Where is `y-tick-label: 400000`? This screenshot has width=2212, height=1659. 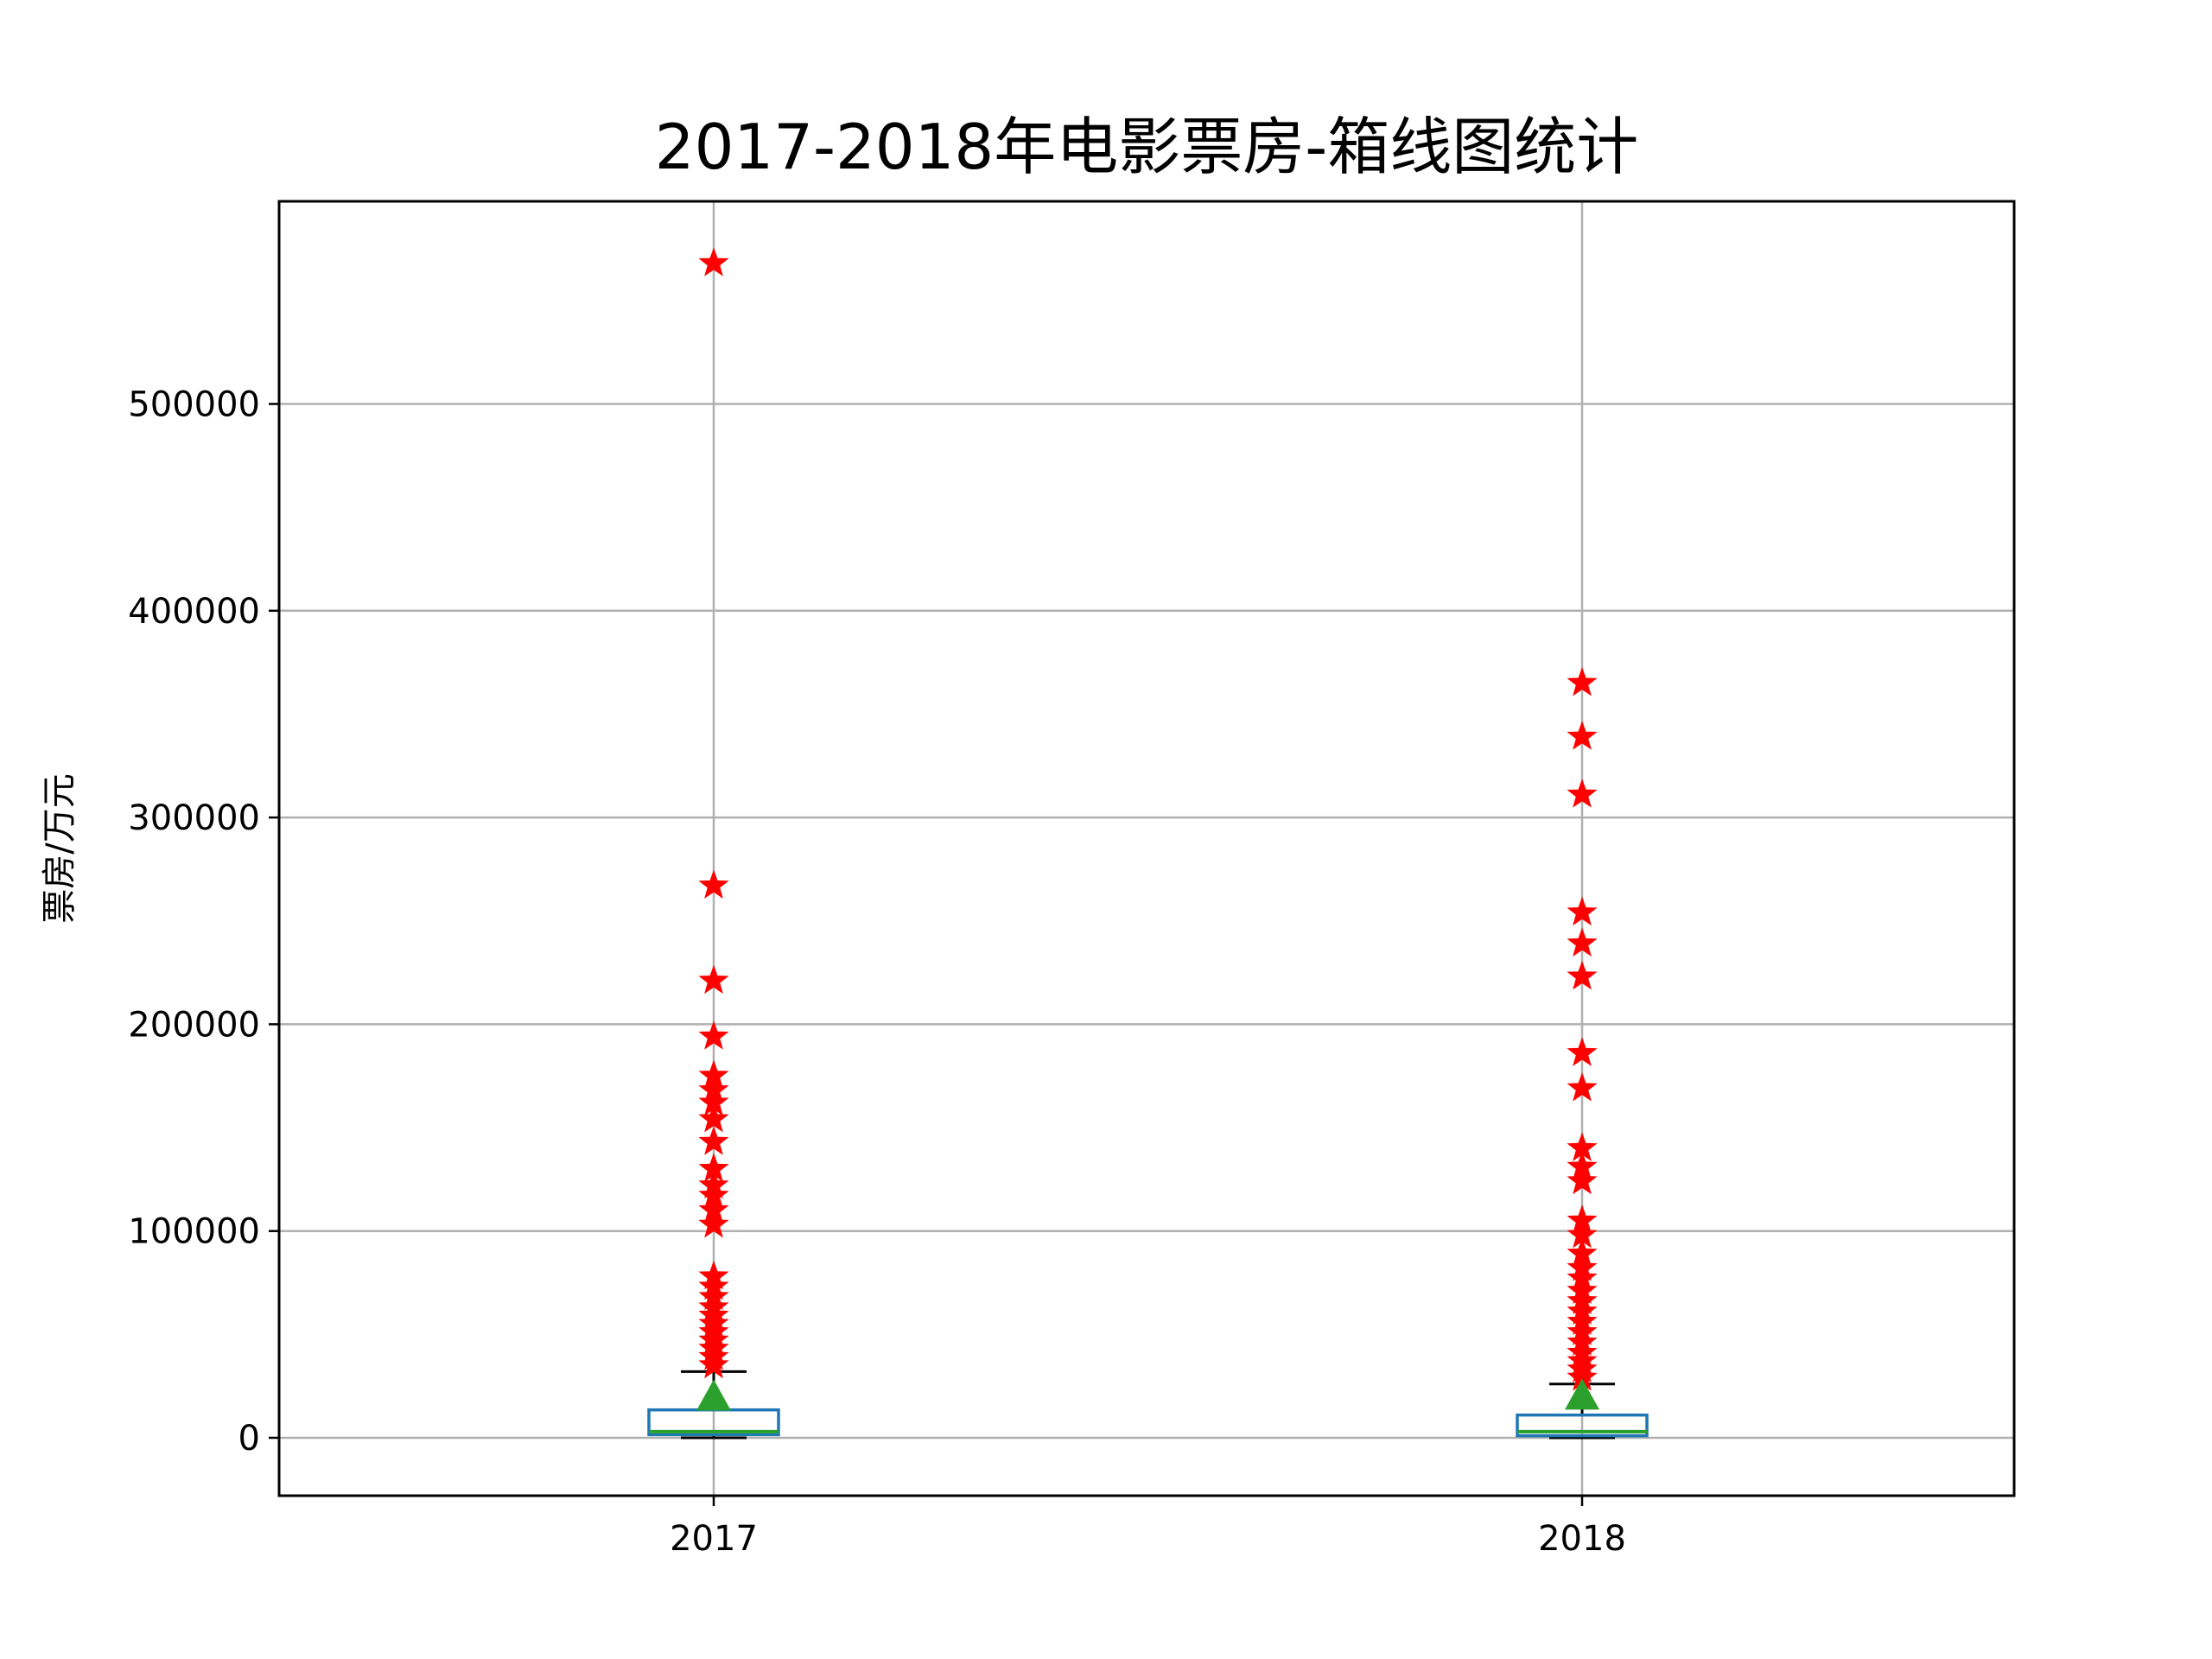 y-tick-label: 400000 is located at coordinates (194, 612).